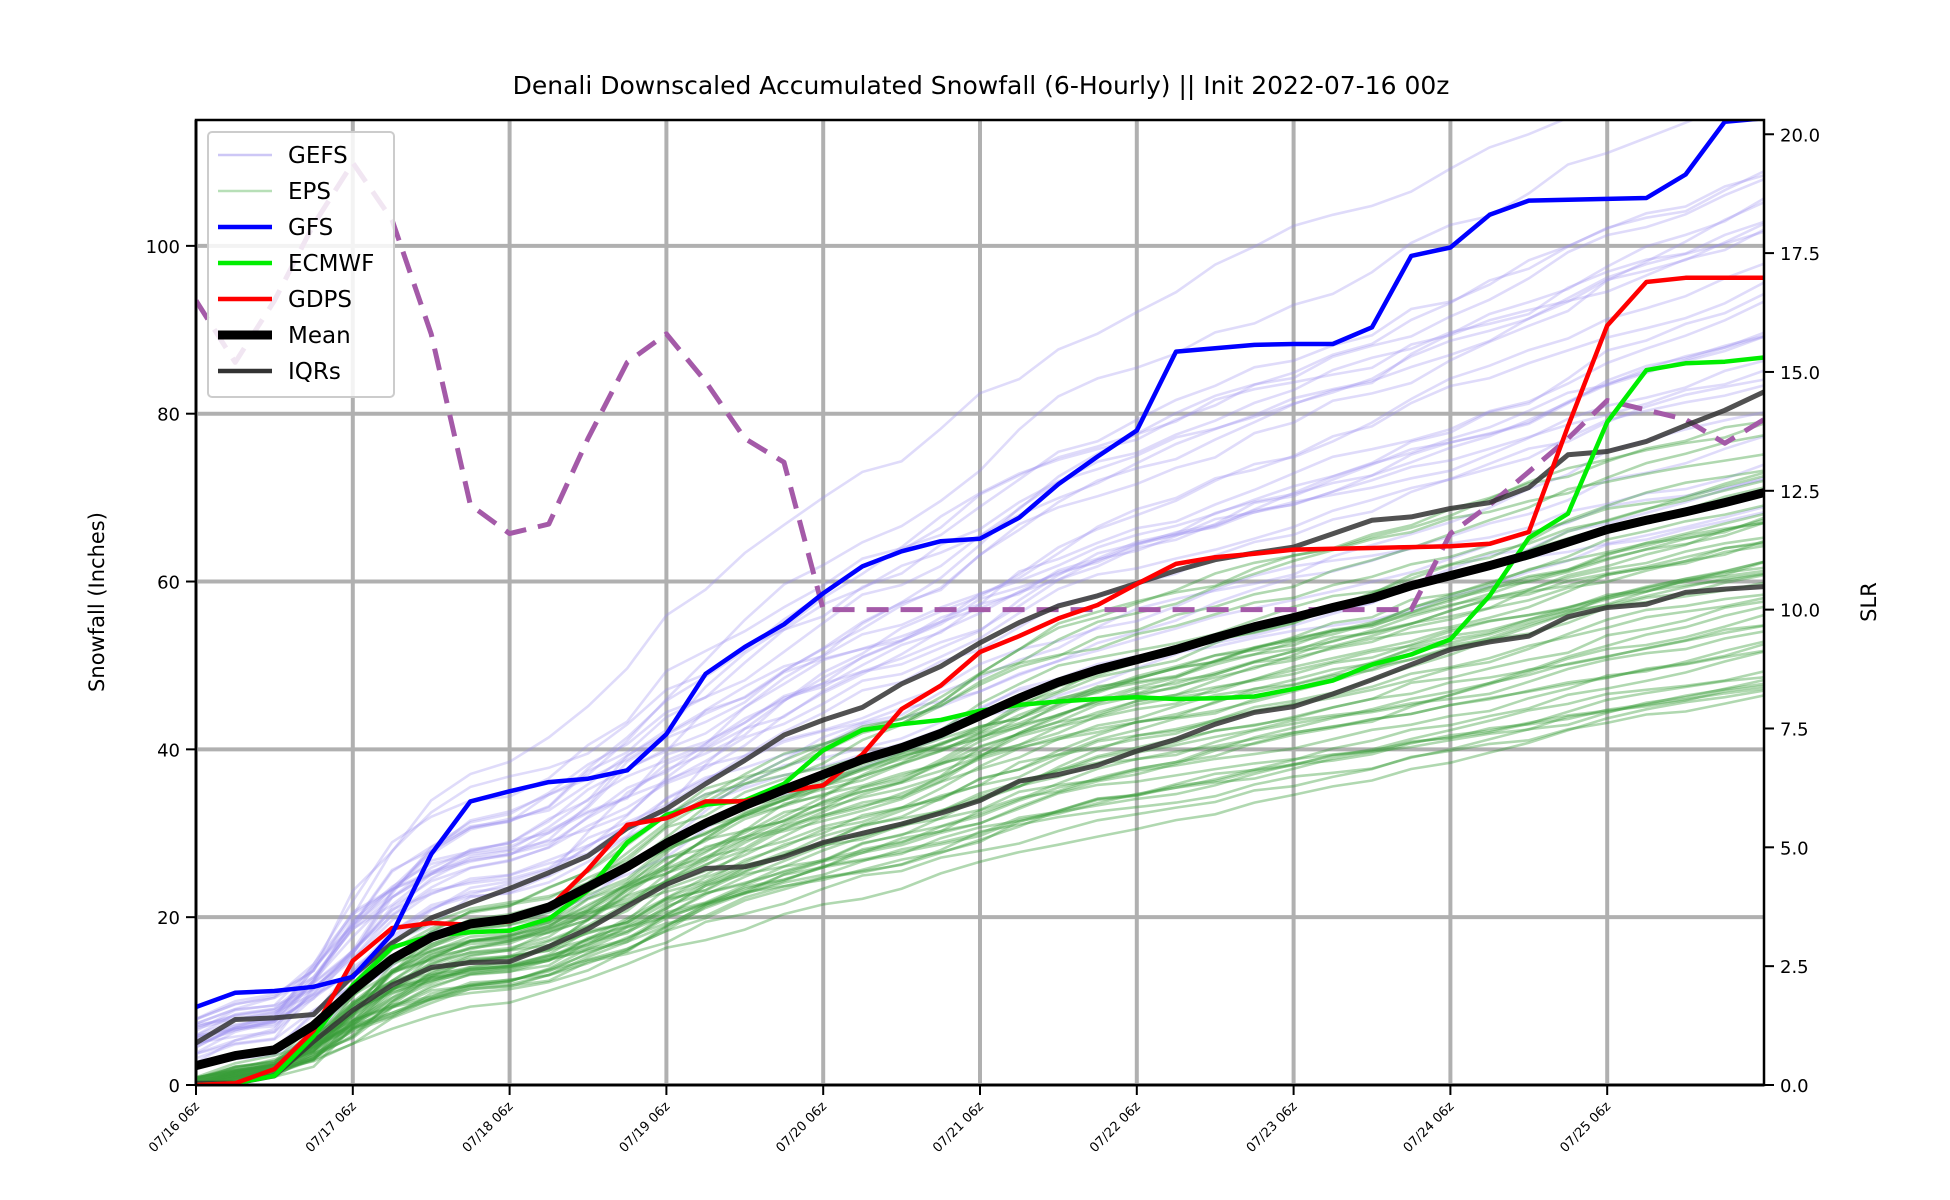 Image resolution: width=1950 pixels, height=1200 pixels. What do you see at coordinates (319, 336) in the screenshot?
I see `legend-label: Mean` at bounding box center [319, 336].